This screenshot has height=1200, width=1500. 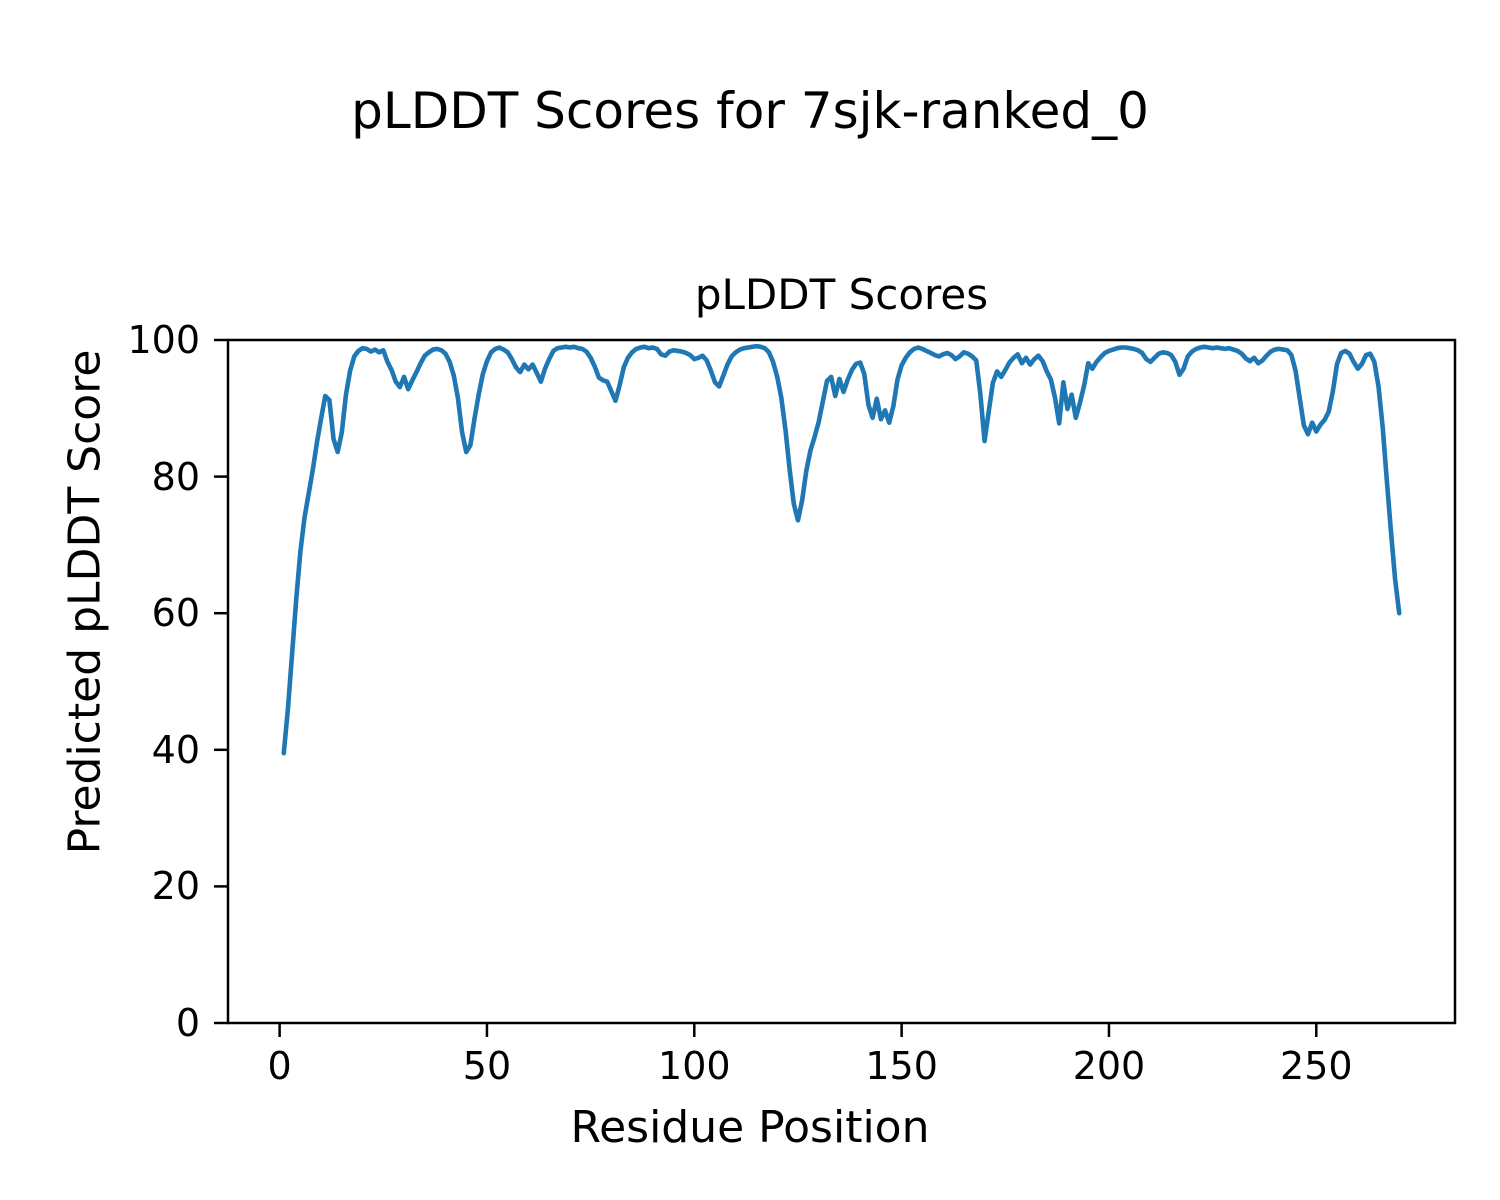 I want to click on y-tick-label: 100, so click(x=163, y=340).